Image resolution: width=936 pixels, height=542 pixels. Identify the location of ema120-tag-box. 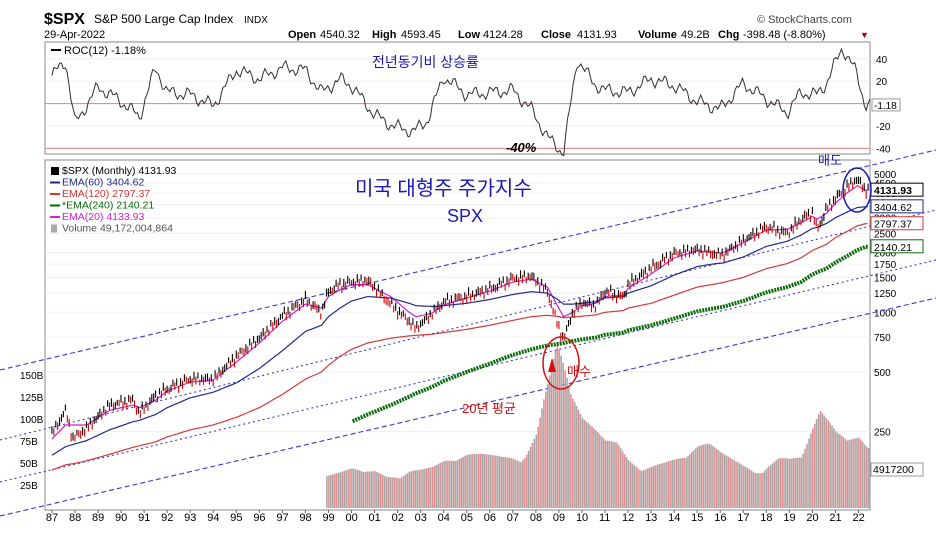
(897, 223).